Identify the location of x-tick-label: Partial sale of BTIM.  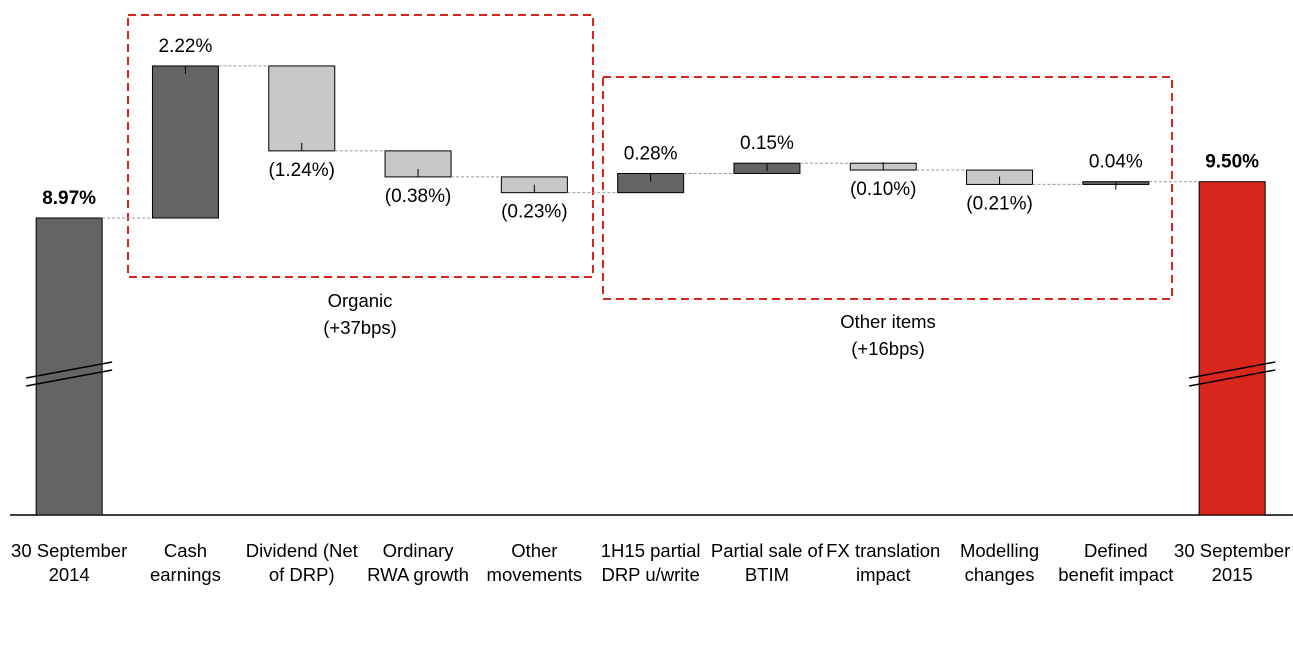
(766, 562).